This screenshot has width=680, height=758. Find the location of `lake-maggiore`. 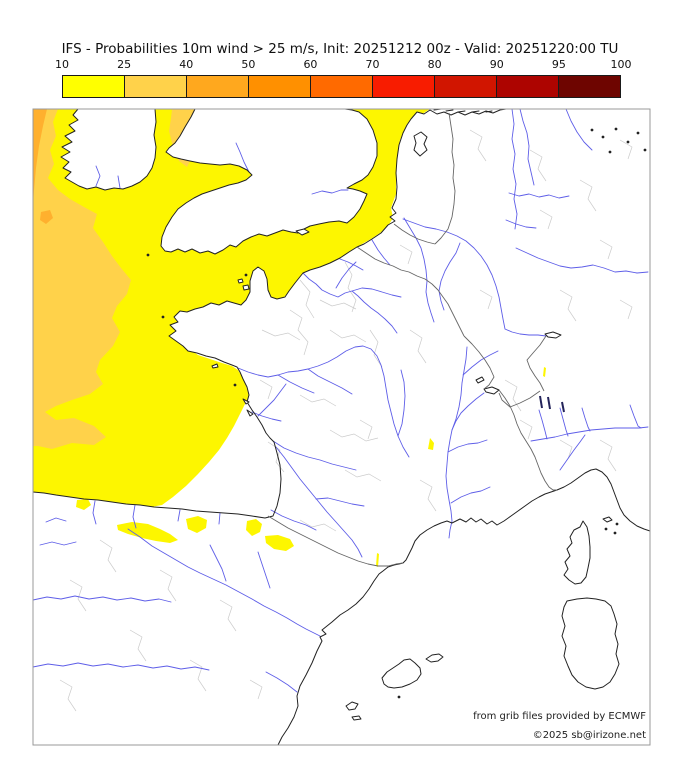

lake-maggiore is located at coordinates (541, 402).